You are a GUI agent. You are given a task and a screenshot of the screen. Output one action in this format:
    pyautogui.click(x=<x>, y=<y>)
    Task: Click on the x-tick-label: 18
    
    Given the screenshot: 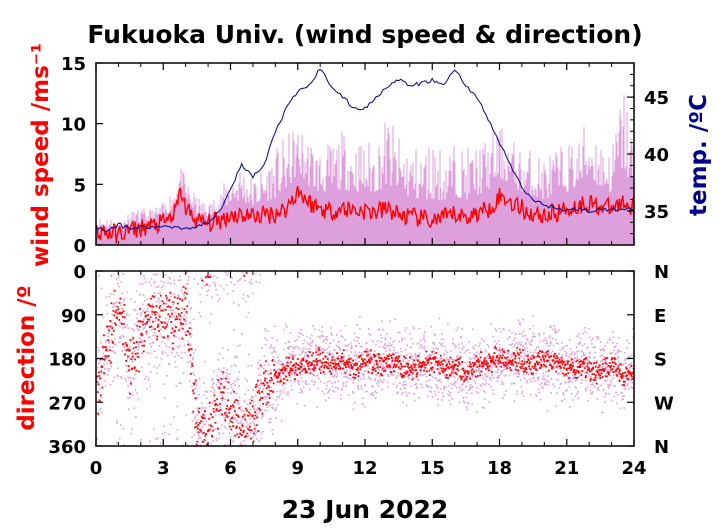 What is the action you would take?
    pyautogui.click(x=499, y=468)
    